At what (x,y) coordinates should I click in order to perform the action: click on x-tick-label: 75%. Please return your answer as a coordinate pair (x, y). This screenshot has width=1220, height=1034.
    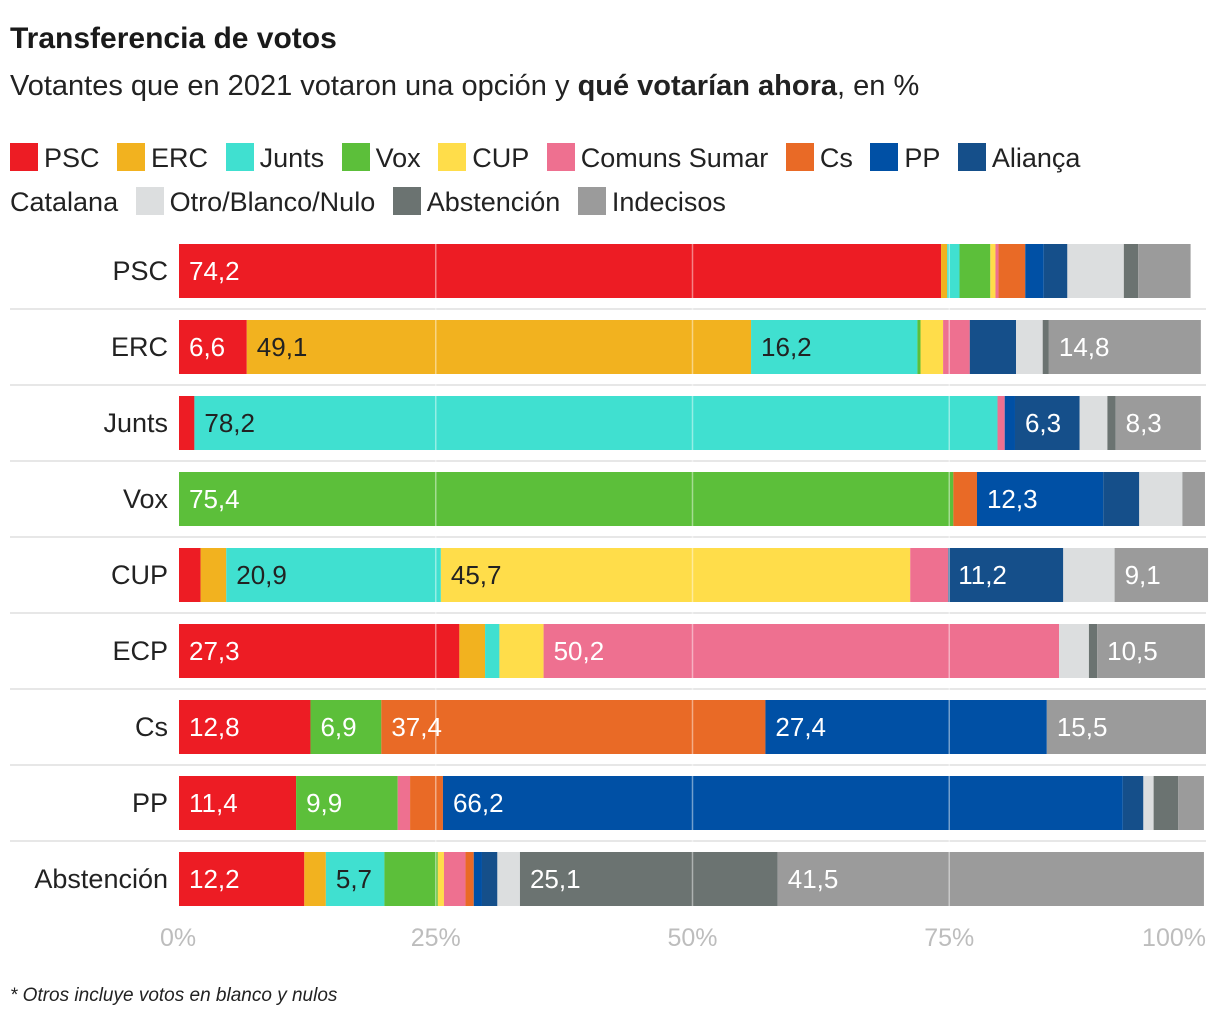
    Looking at the image, I should click on (949, 938).